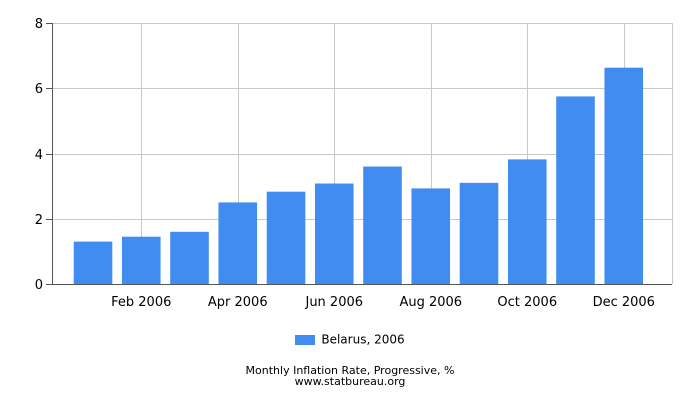 This screenshot has height=400, width=700. I want to click on y-tick-label: 8, so click(39, 24).